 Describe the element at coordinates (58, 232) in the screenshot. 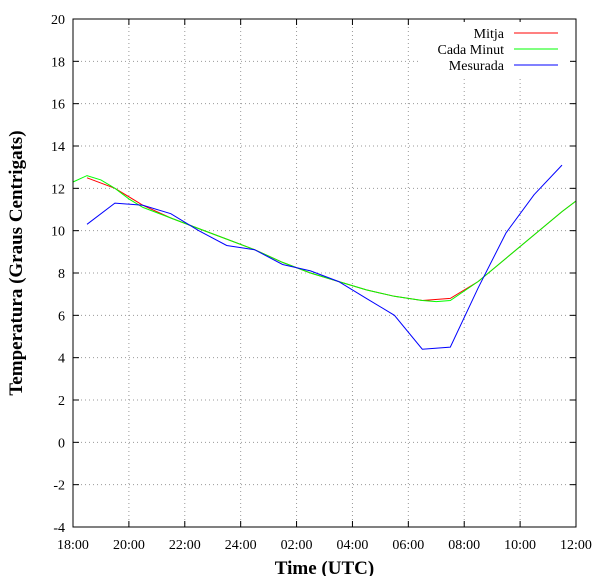

I see `y-tick-label: 10` at that location.